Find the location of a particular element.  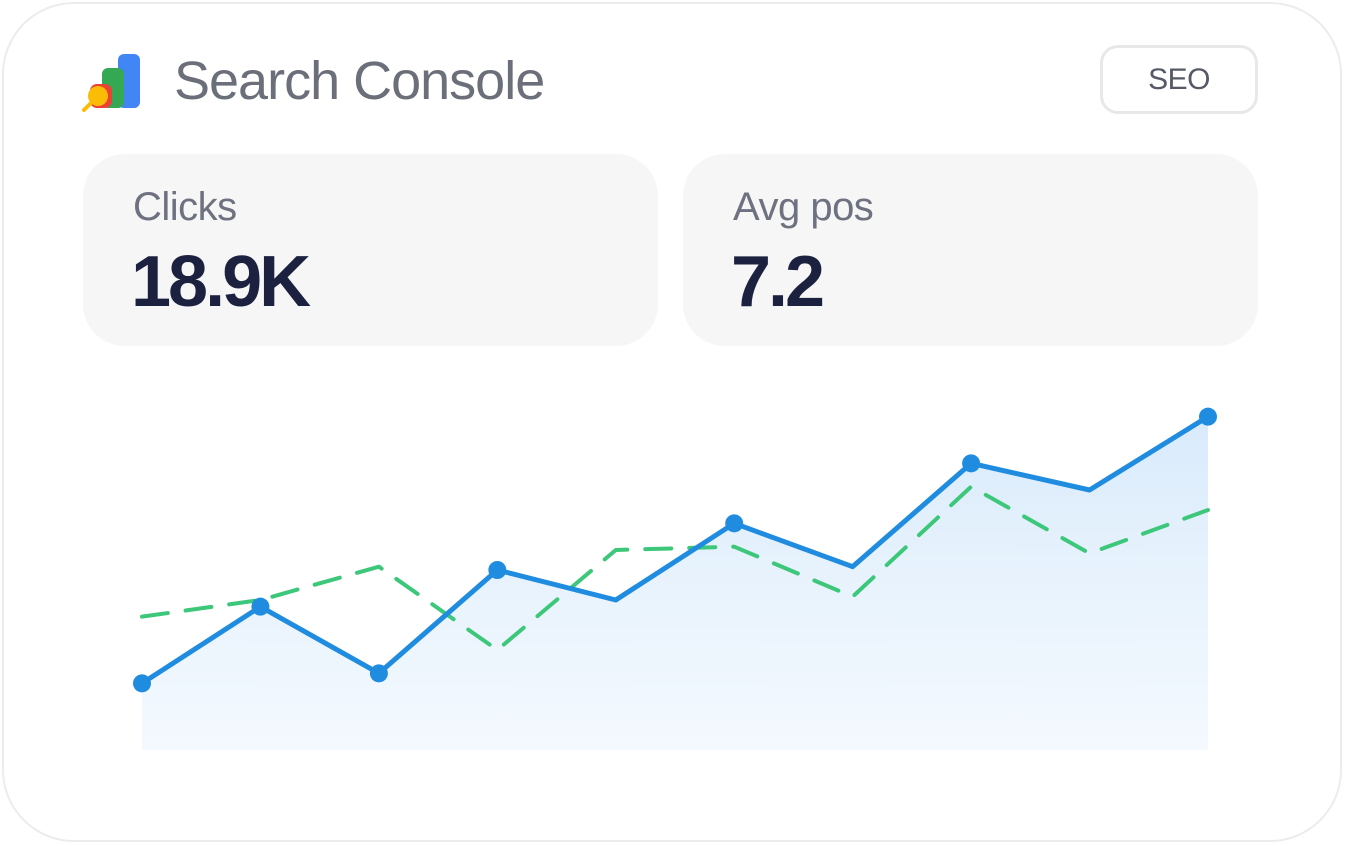

clicks-stat-card: Clicks 18.9K is located at coordinates (370, 250).